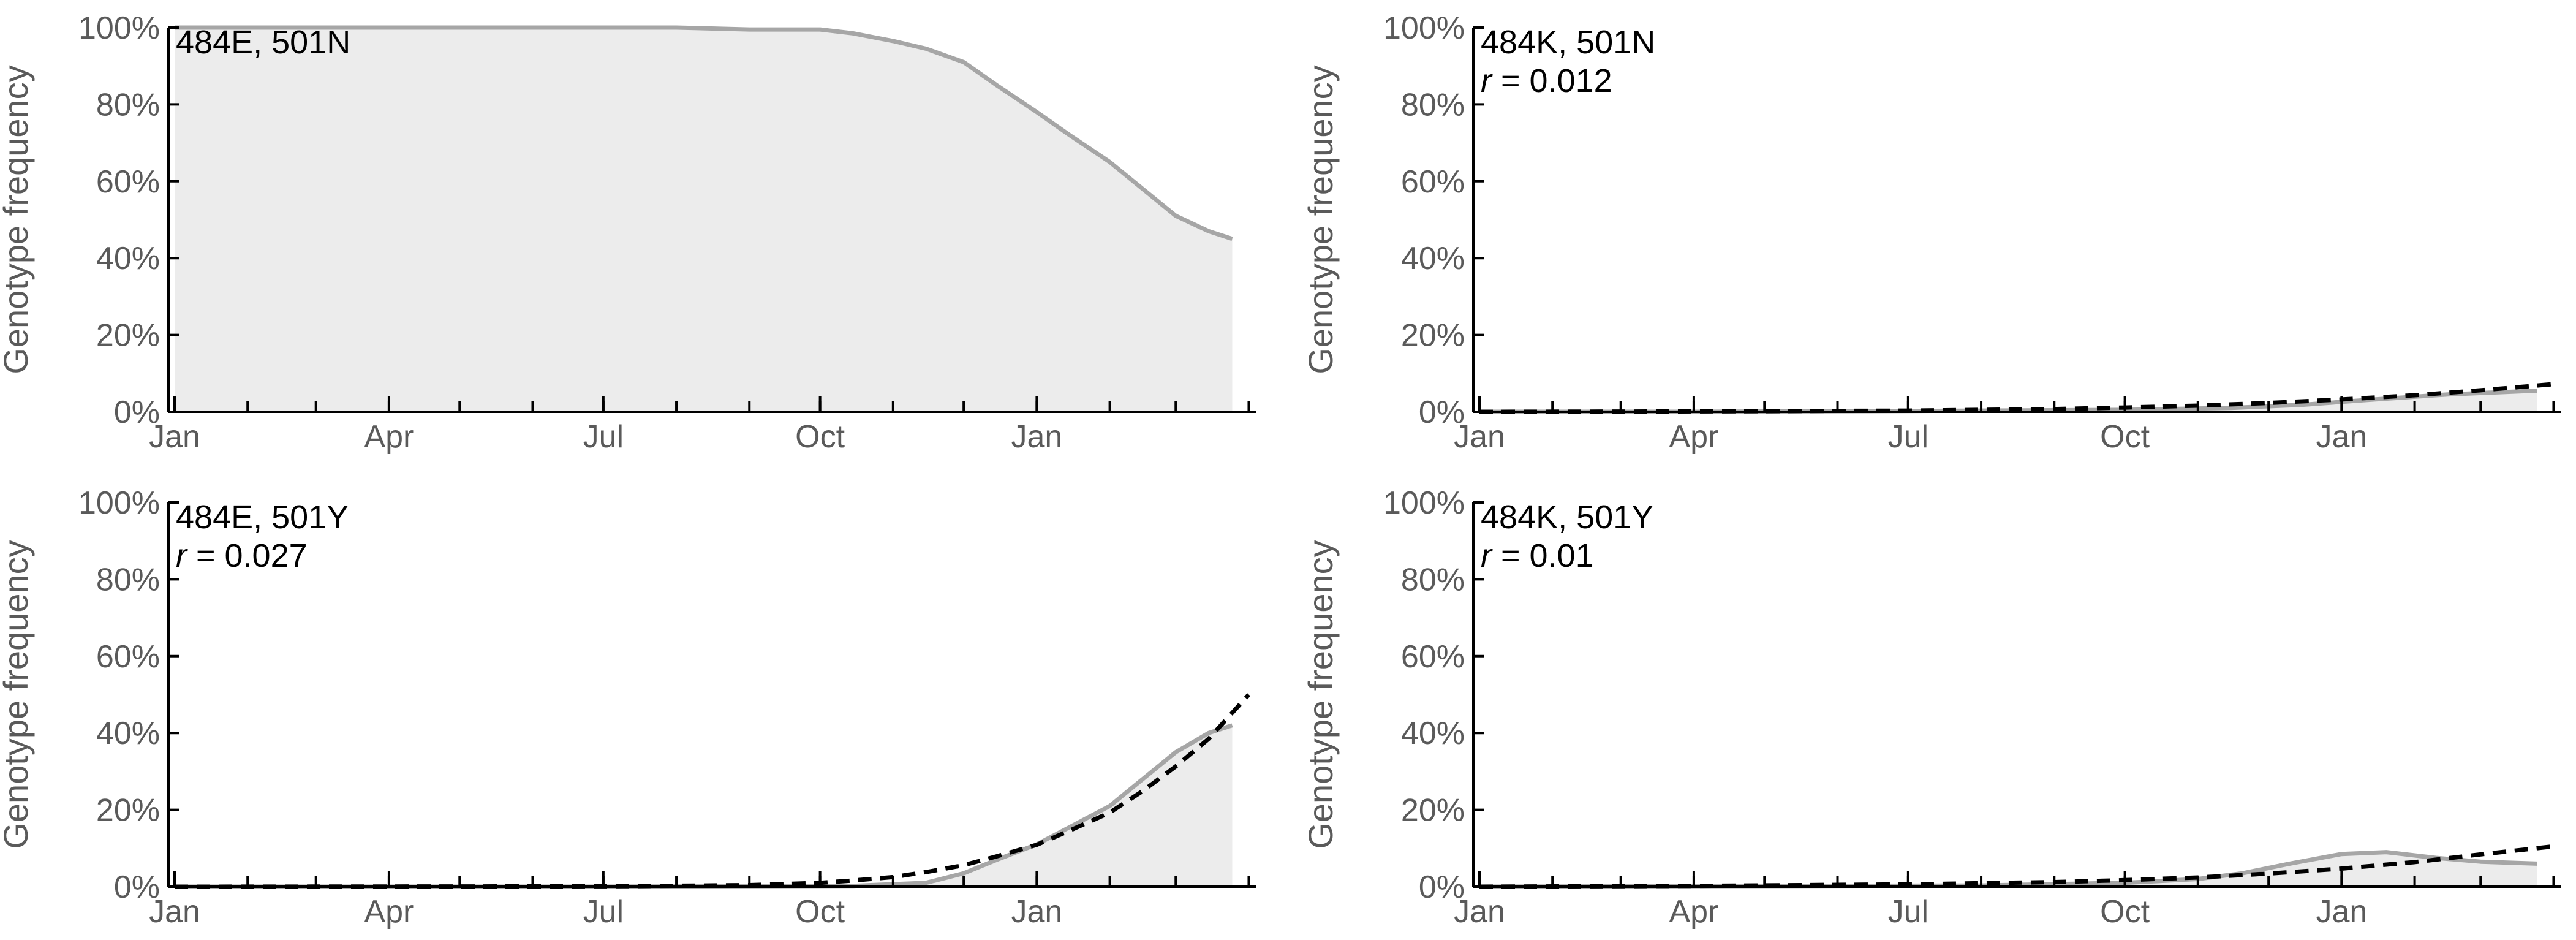  Describe the element at coordinates (262, 517) in the screenshot. I see `panel-title: 484E, 501Y` at that location.